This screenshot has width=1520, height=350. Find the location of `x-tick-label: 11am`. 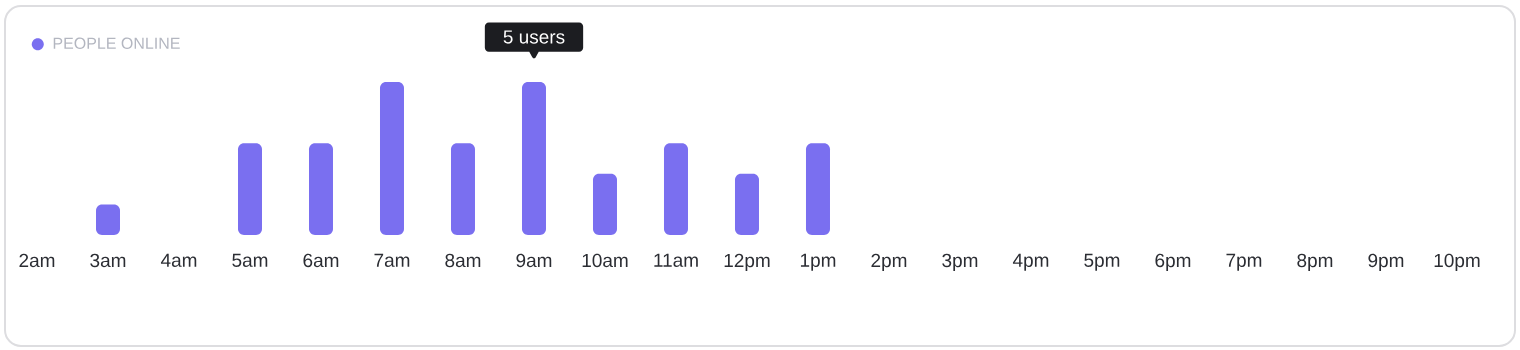

x-tick-label: 11am is located at coordinates (676, 260).